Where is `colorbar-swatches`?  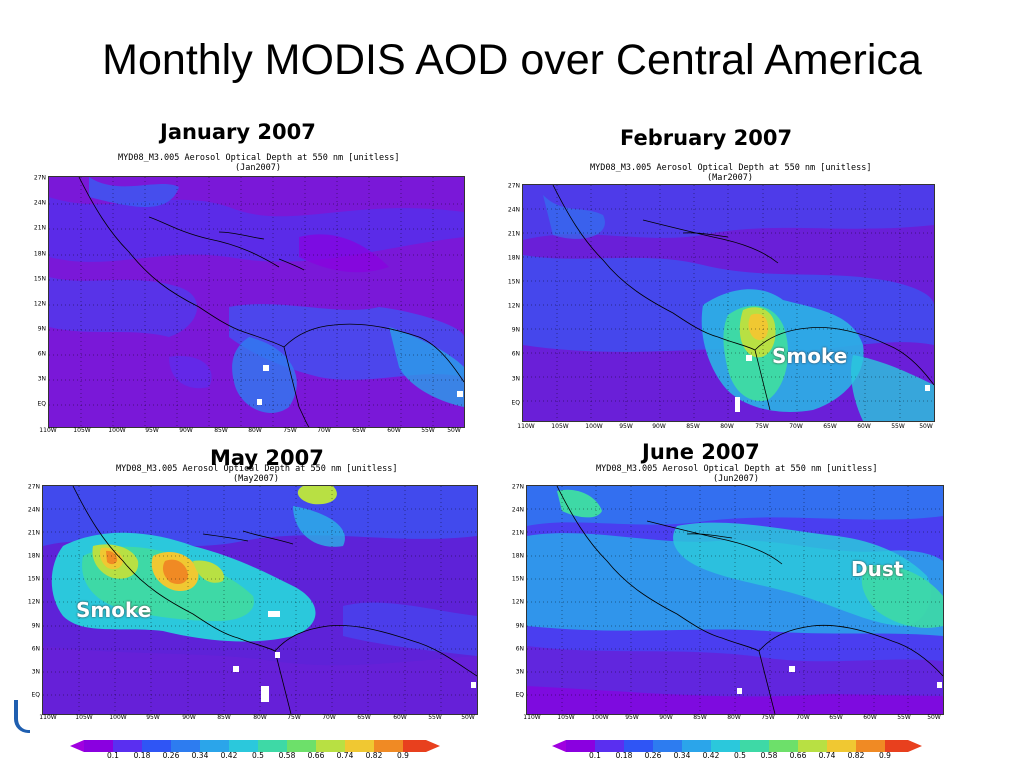 colorbar-swatches is located at coordinates (737, 746).